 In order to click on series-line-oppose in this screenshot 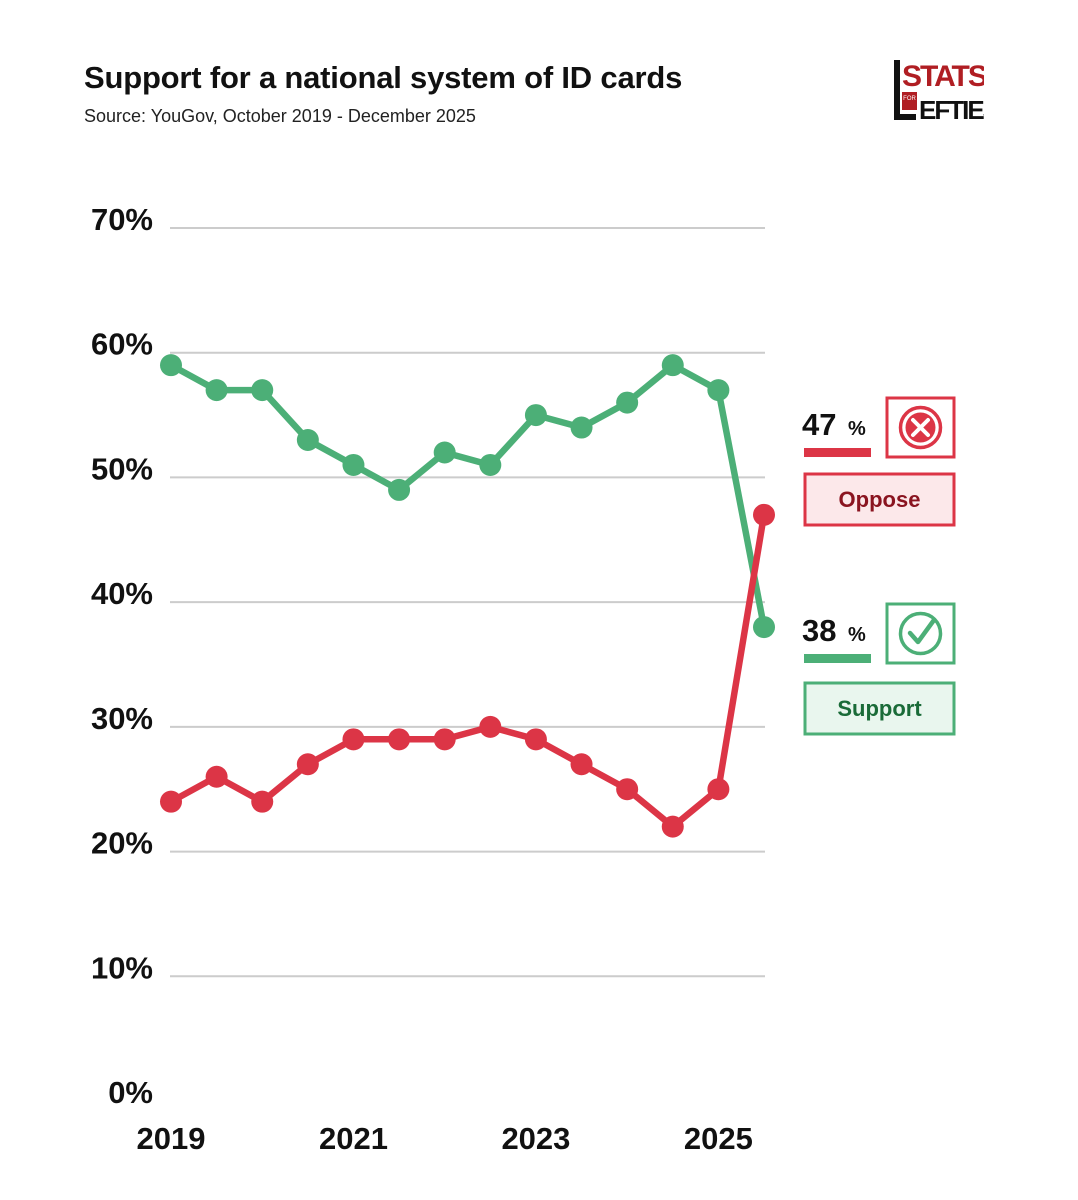, I will do `click(467, 670)`.